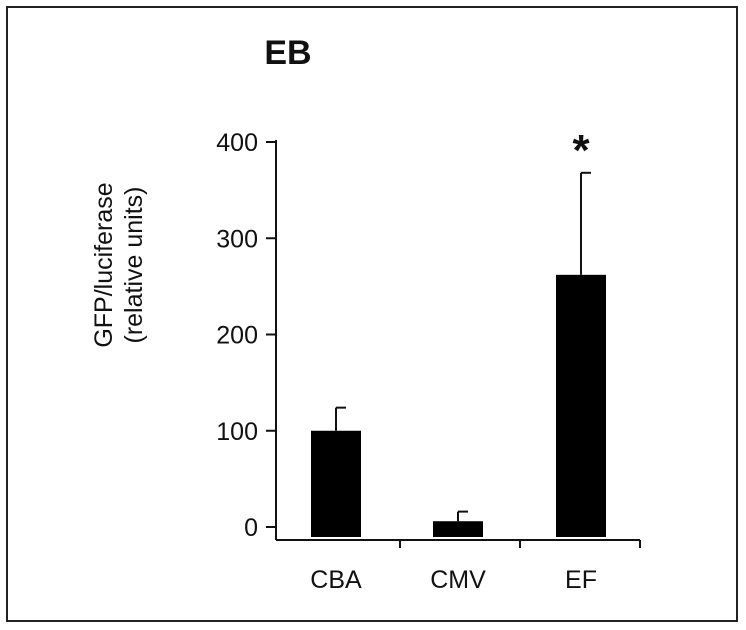 The height and width of the screenshot is (630, 746). Describe the element at coordinates (336, 580) in the screenshot. I see `x-tick-label: CBA` at that location.